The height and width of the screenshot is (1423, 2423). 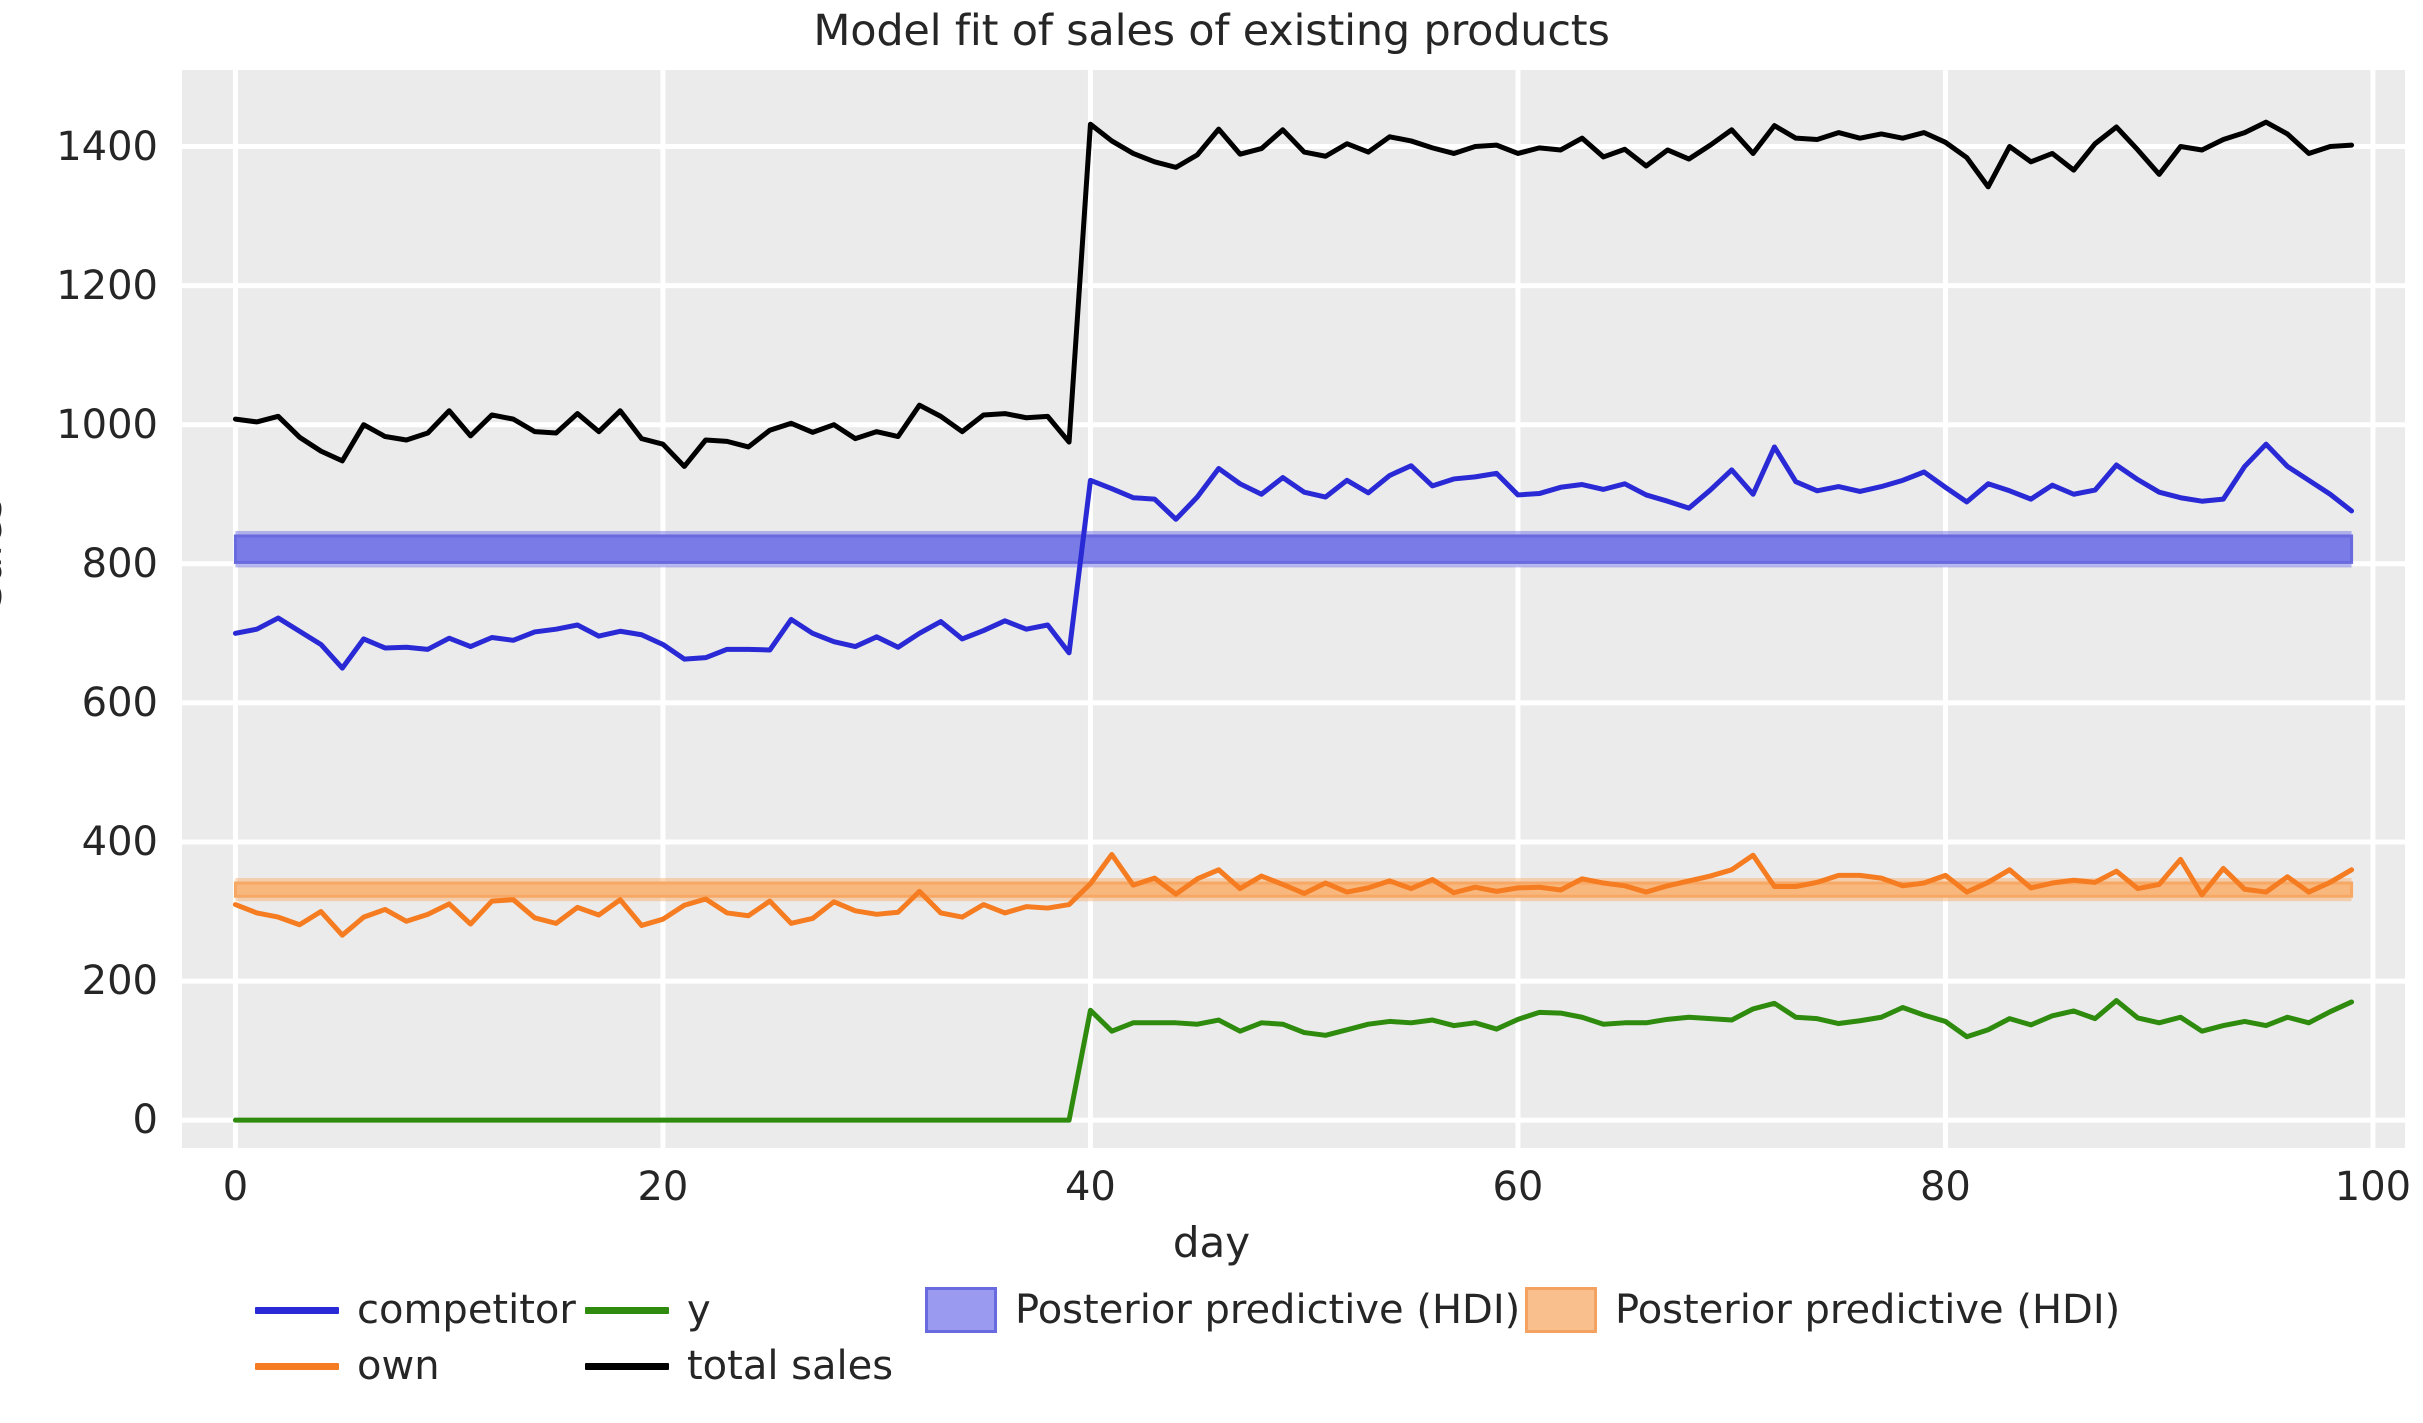 I want to click on legend-item: competitor, so click(x=420, y=1310).